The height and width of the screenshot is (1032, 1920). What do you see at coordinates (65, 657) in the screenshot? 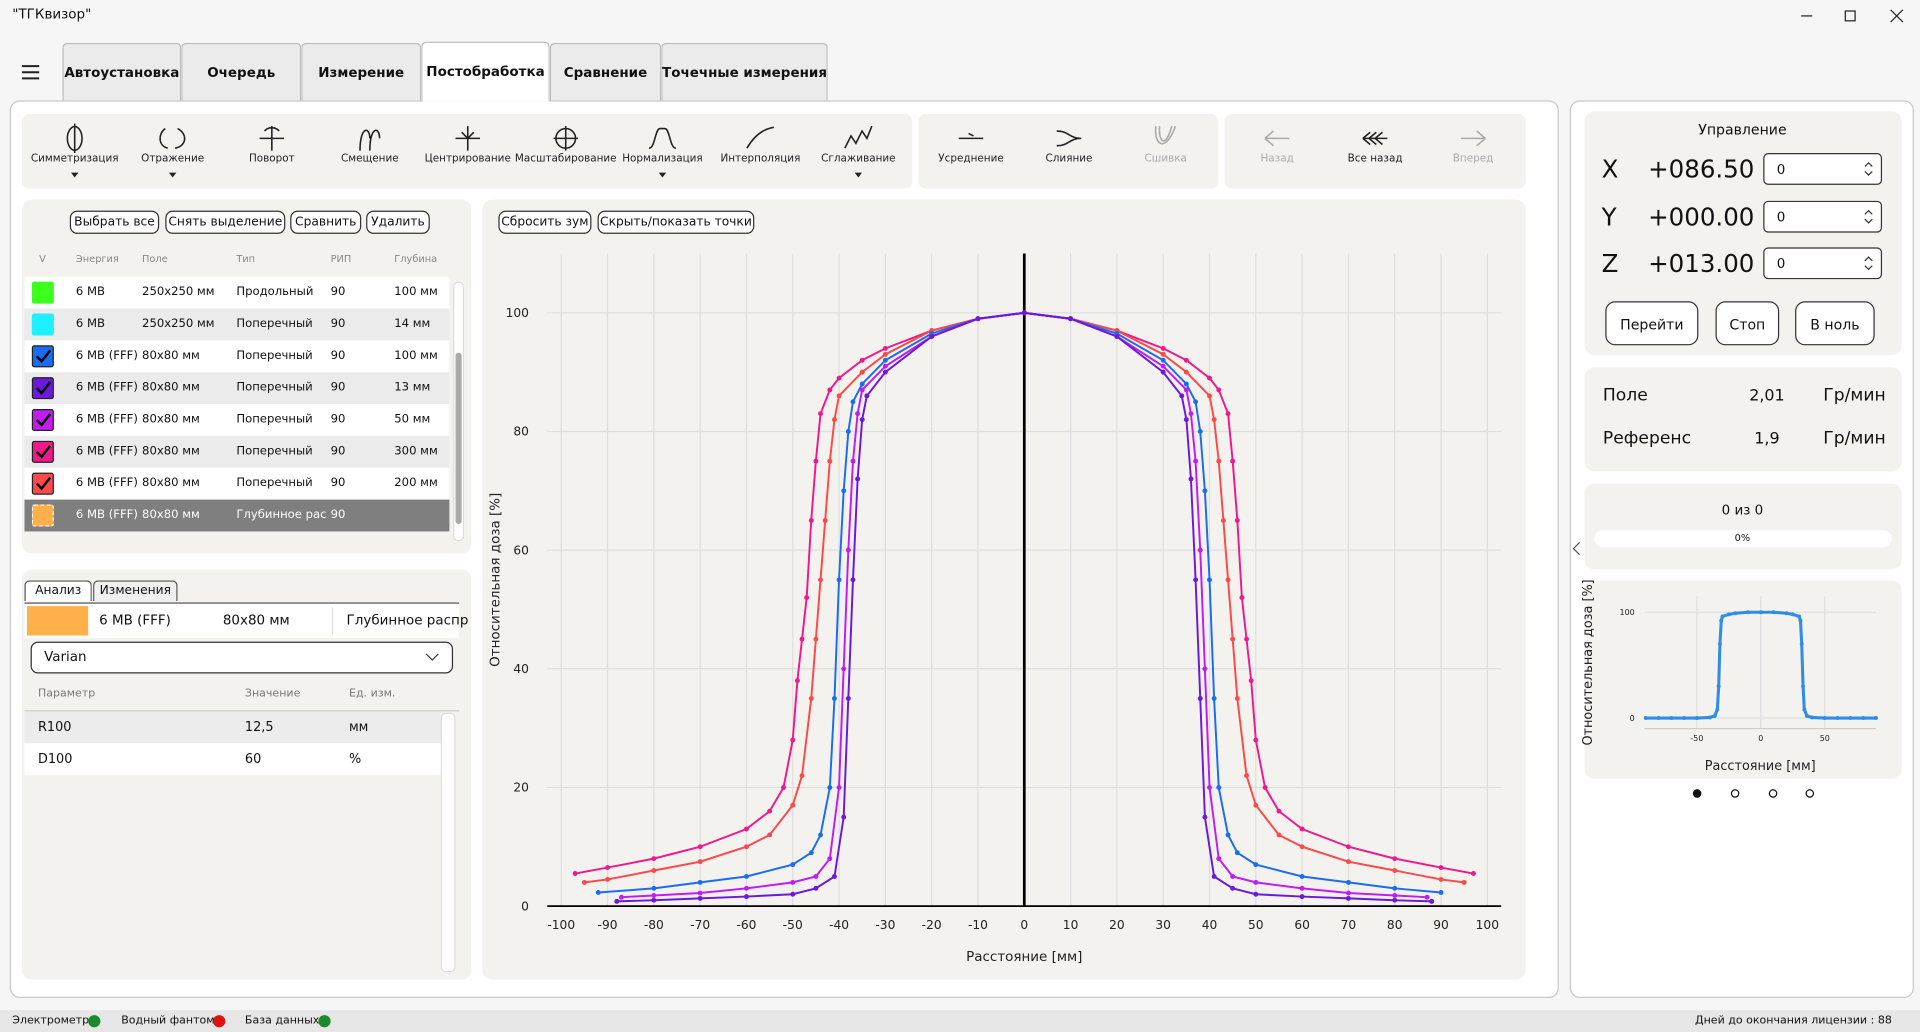
I see `dropdown-value: Varian` at bounding box center [65, 657].